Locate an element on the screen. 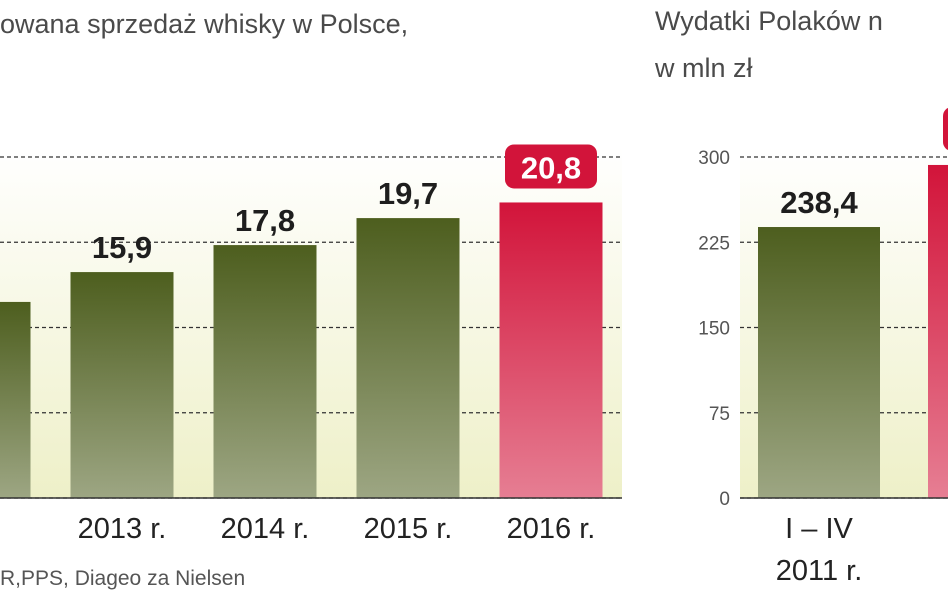 This screenshot has width=948, height=593. y-tick-label: 300 is located at coordinates (714, 158).